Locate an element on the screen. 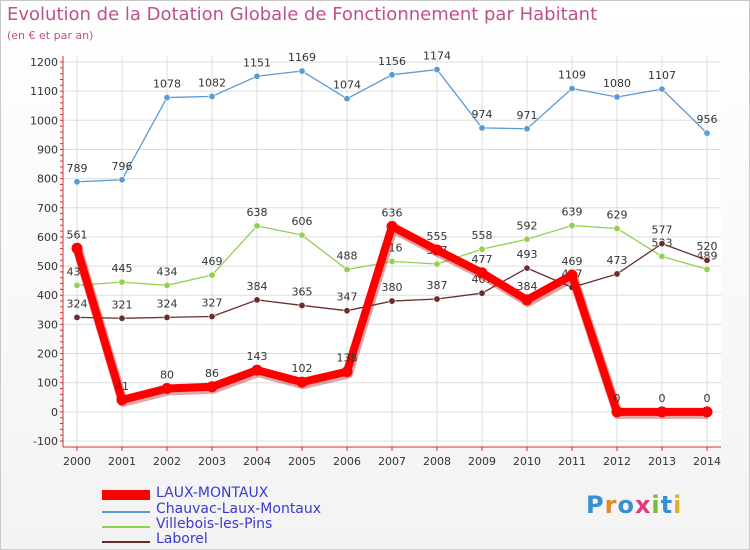  legend-swatch-laborel is located at coordinates (126, 542).